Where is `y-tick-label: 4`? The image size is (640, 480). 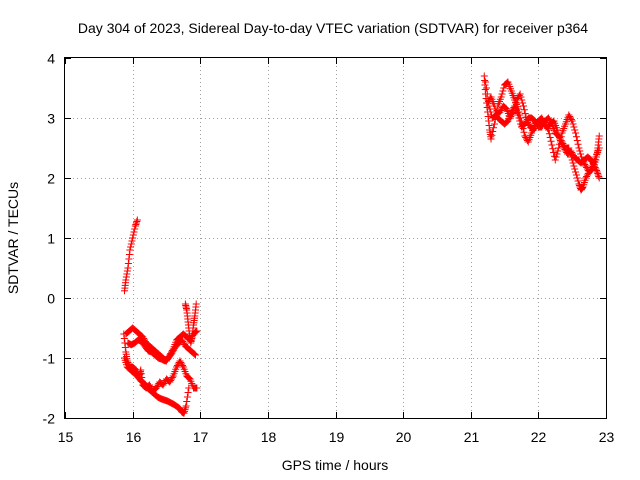 y-tick-label: 4 is located at coordinates (51, 59).